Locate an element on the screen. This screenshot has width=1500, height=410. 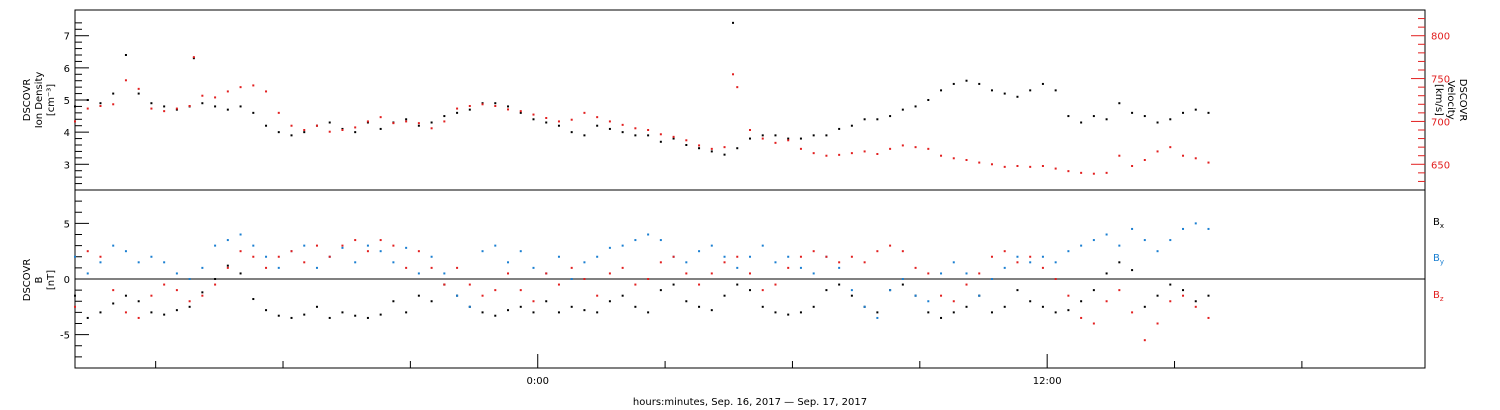
x-tick-label: 0:00 is located at coordinates (538, 381).